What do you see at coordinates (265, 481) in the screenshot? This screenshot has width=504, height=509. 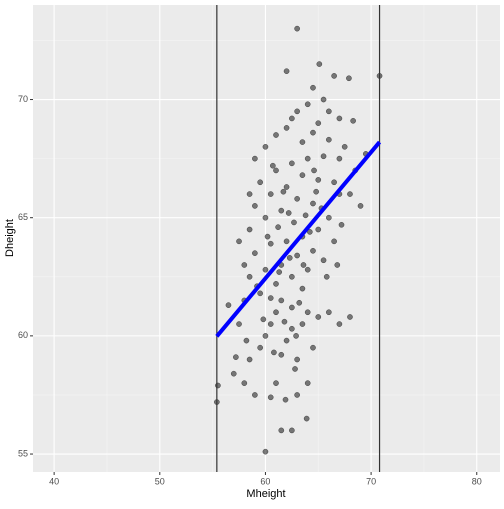 I see `x-tick-label: 60` at bounding box center [265, 481].